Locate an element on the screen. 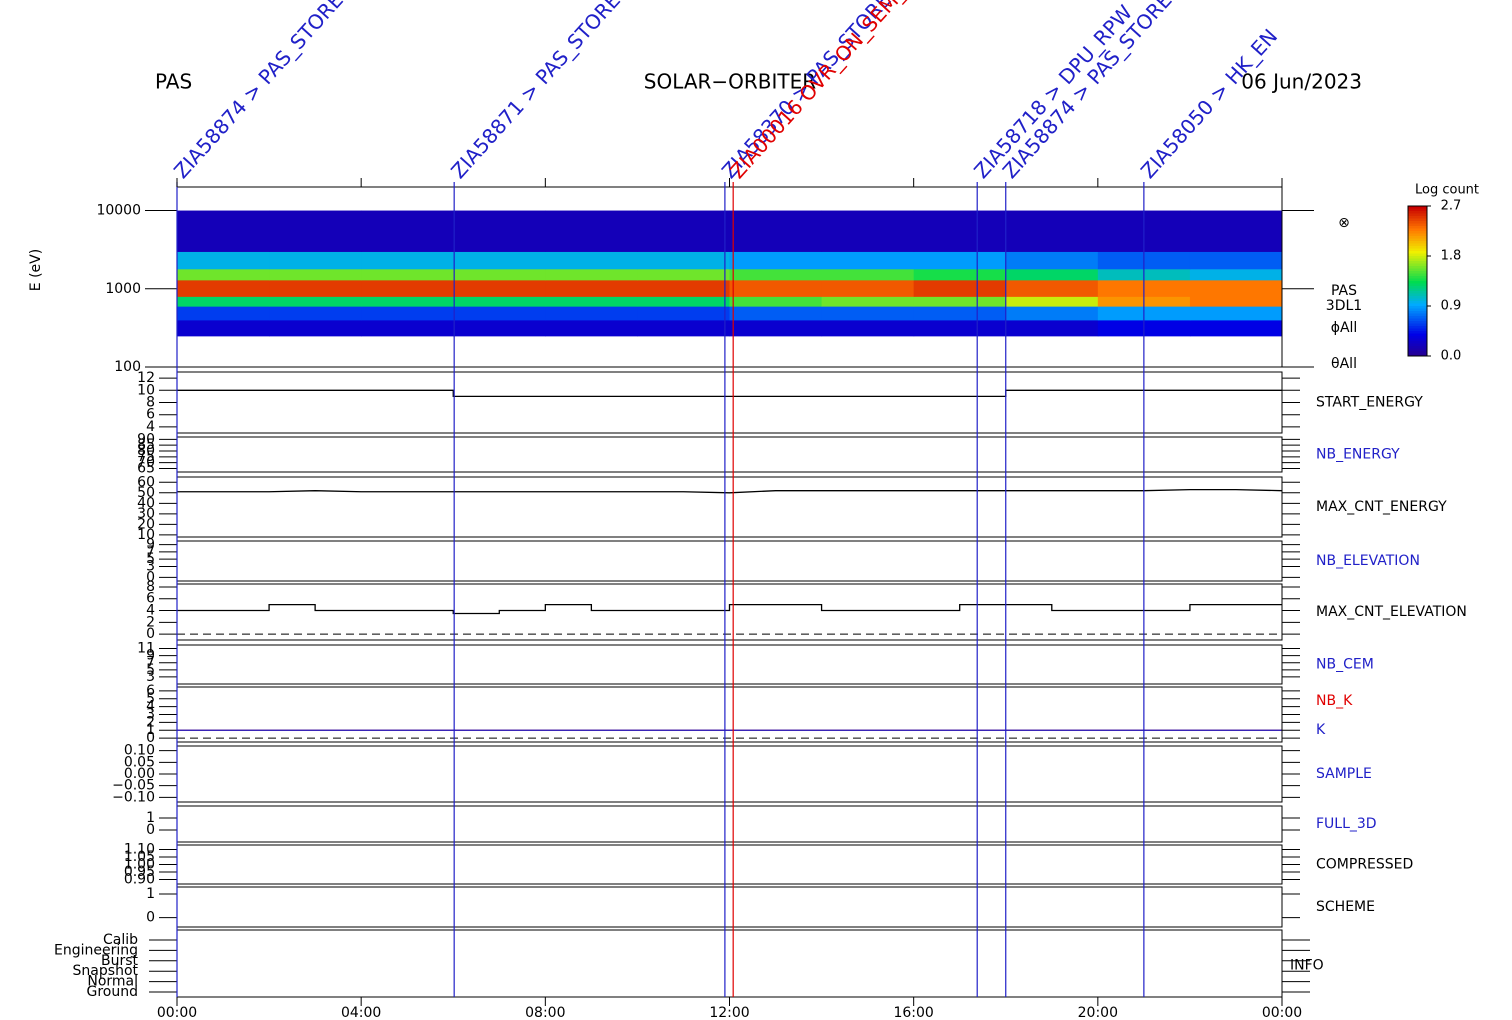  y-tick-label: 10000 is located at coordinates (118, 211).